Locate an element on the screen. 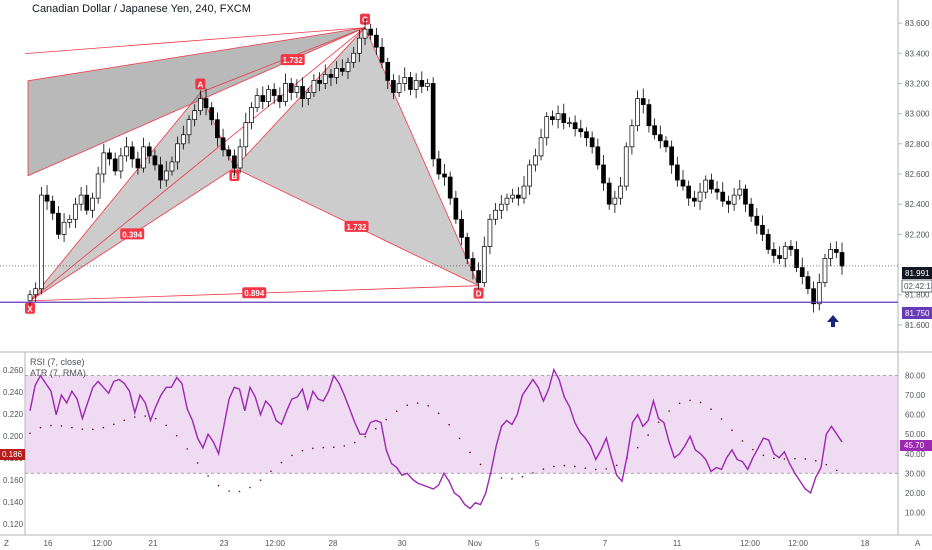  price-tick-label: 82.600 is located at coordinates (917, 174).